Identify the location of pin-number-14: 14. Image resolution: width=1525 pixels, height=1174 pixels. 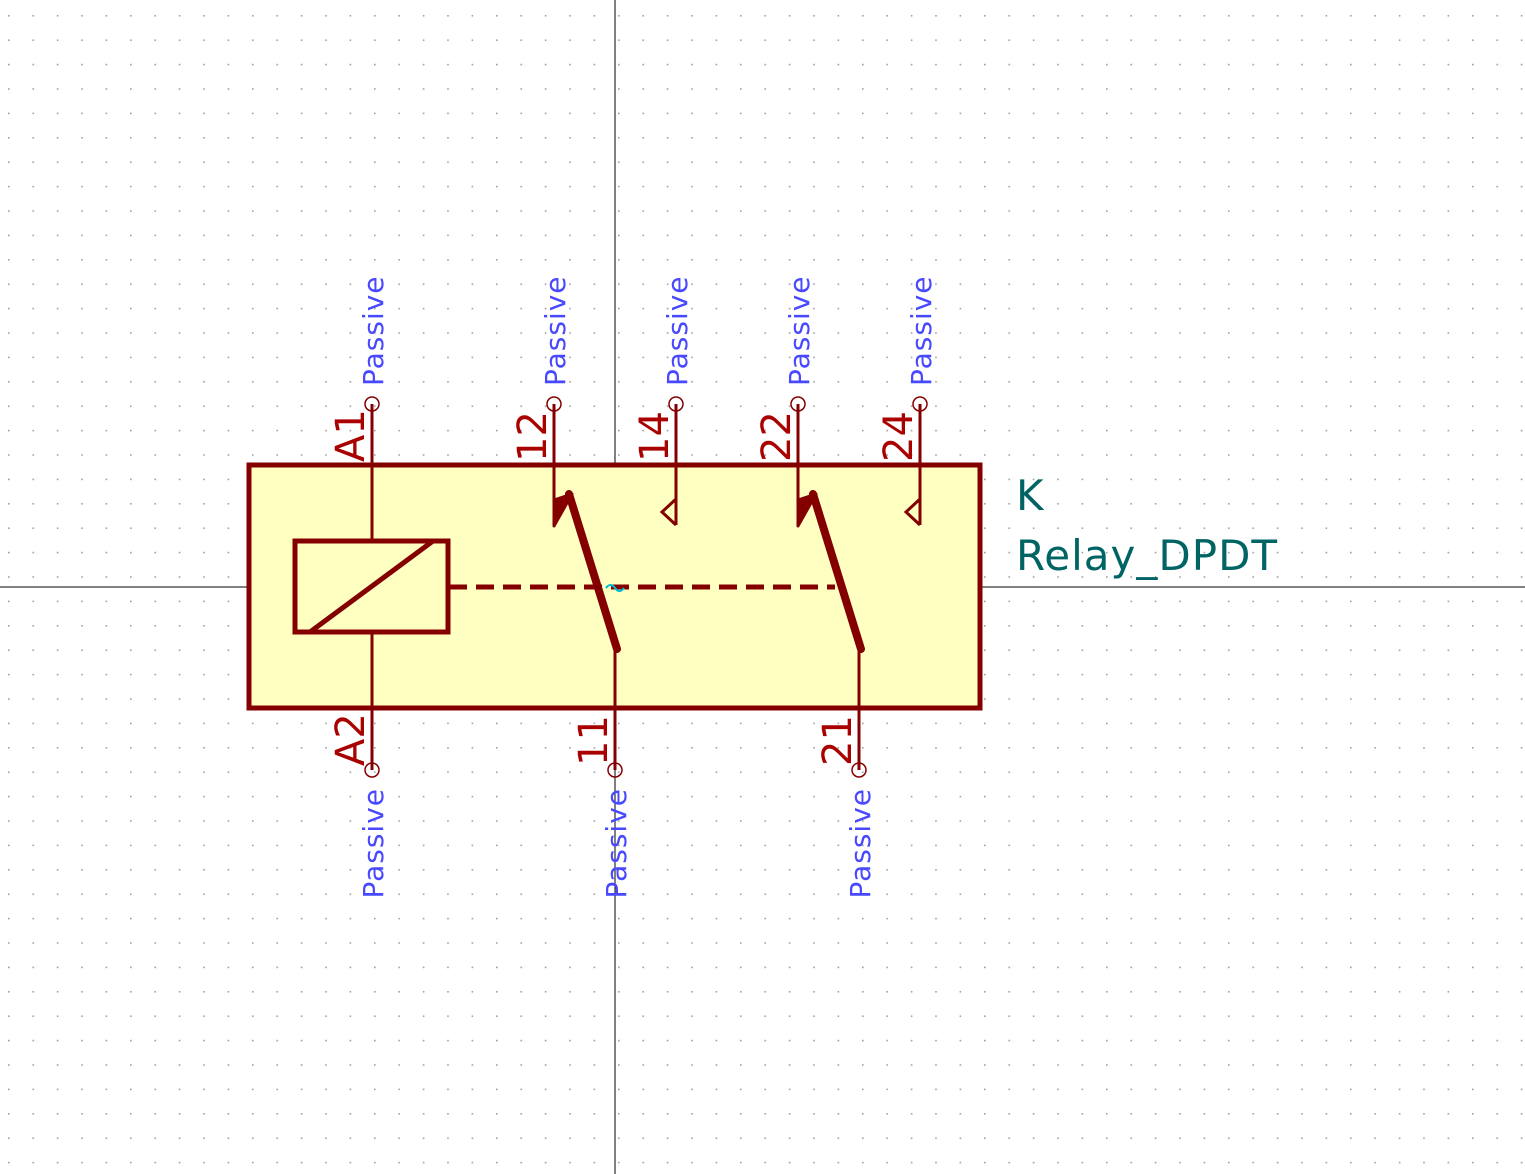
(655, 436).